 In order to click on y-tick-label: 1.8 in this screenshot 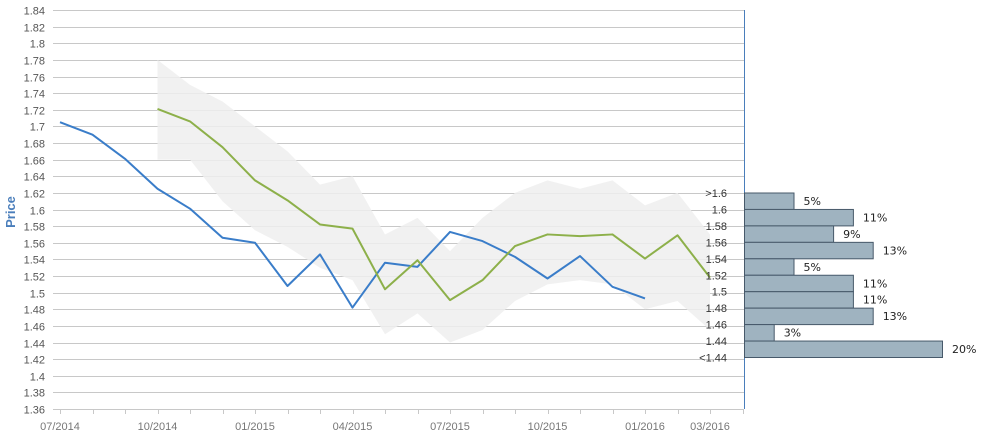, I will do `click(37, 45)`.